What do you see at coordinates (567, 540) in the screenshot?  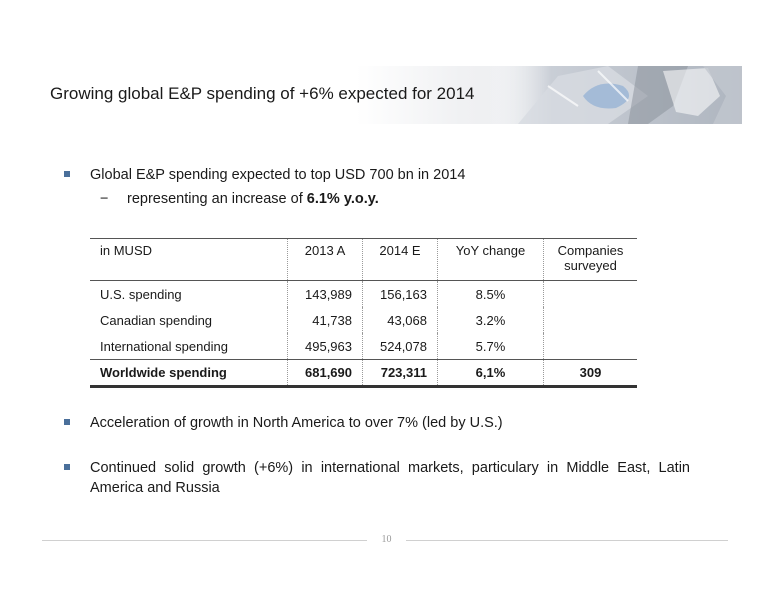 I see `footer-divider-right` at bounding box center [567, 540].